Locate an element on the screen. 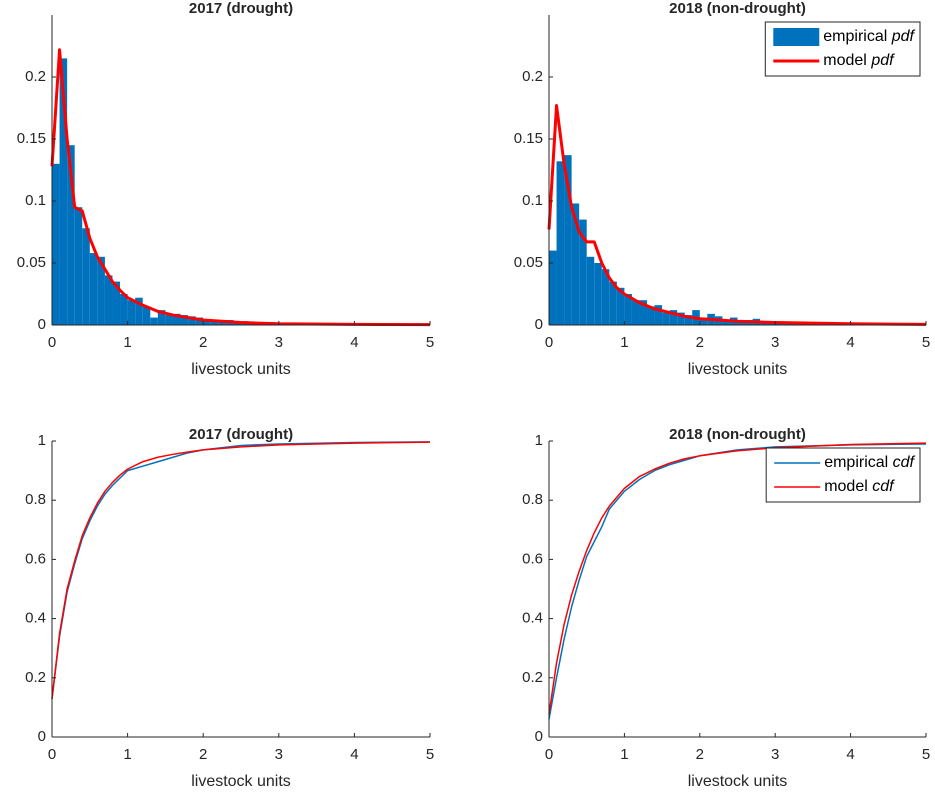 This screenshot has width=935, height=797. y-tick-label: 0.15 is located at coordinates (31, 138).